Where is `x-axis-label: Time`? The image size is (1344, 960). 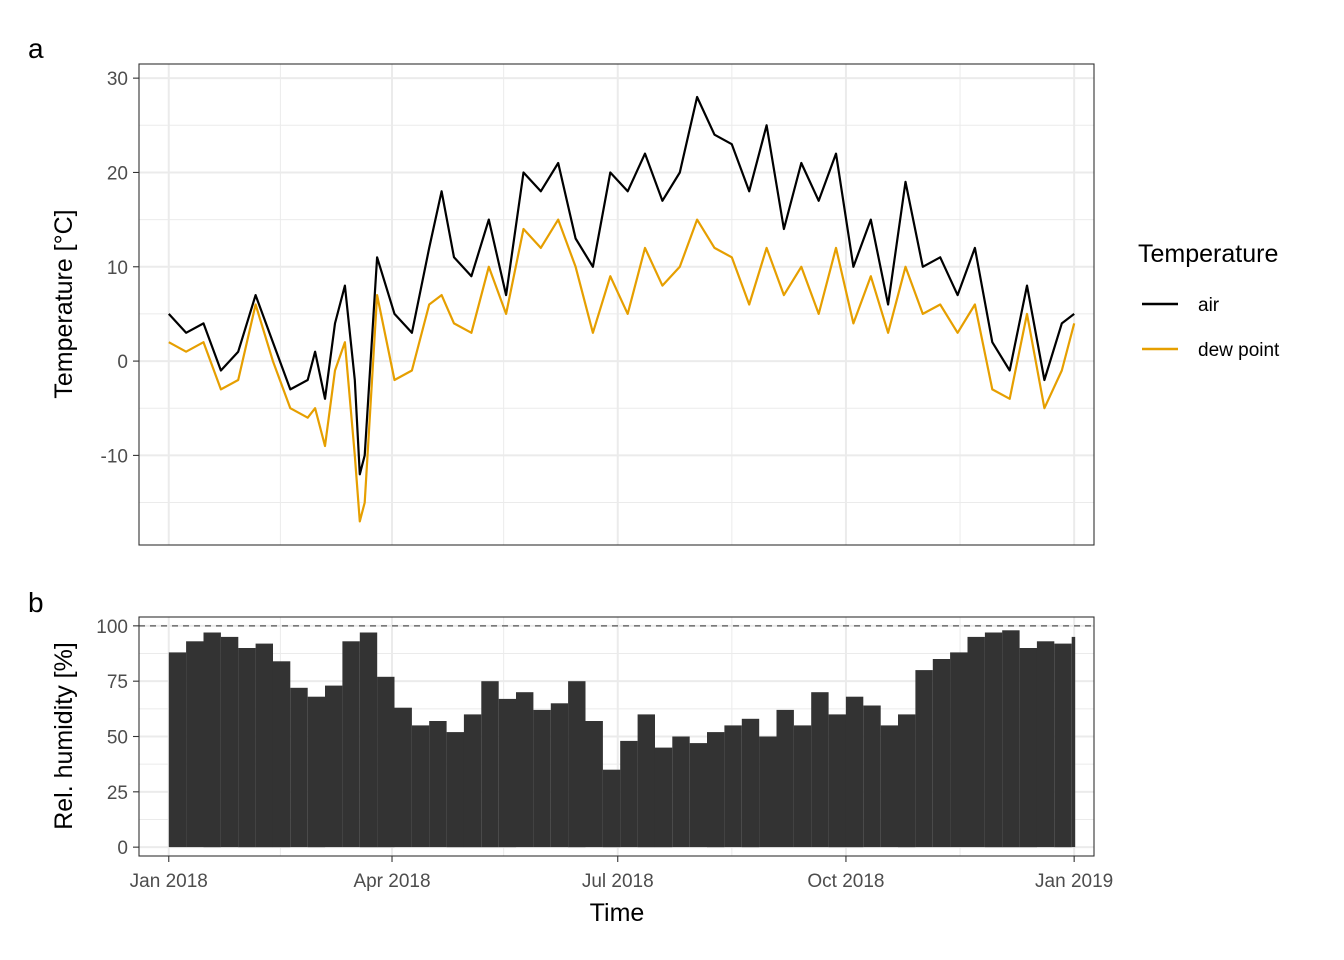 x-axis-label: Time is located at coordinates (617, 913).